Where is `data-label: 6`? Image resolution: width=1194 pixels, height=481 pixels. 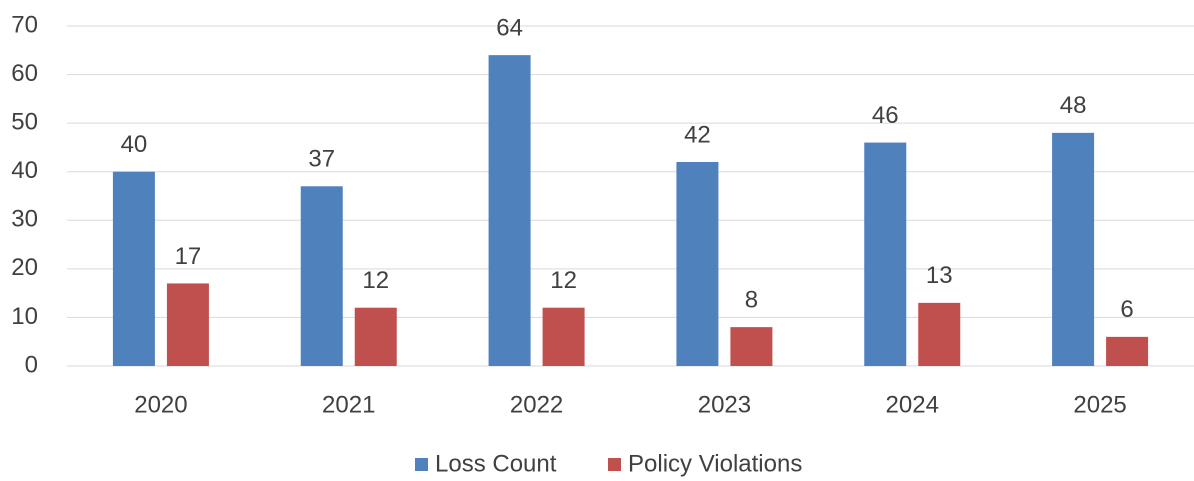 data-label: 6 is located at coordinates (1126, 309).